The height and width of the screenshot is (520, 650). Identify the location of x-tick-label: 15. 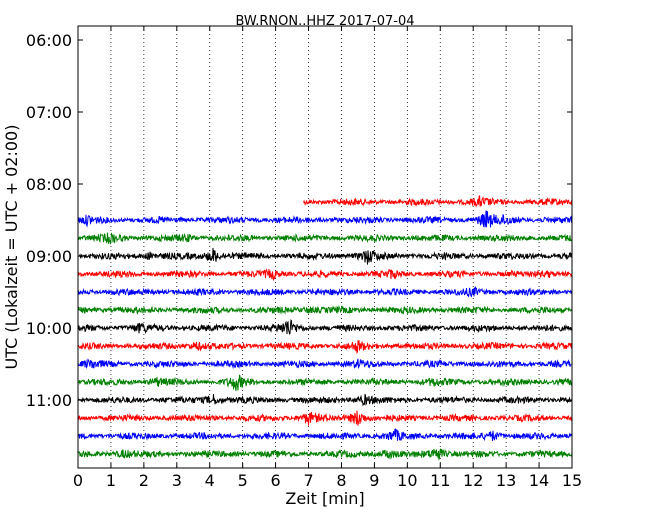
(572, 480).